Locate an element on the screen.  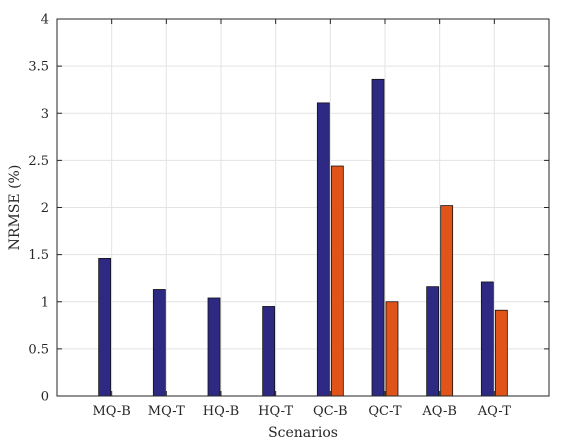
x-tick-label: QC-B is located at coordinates (330, 411).